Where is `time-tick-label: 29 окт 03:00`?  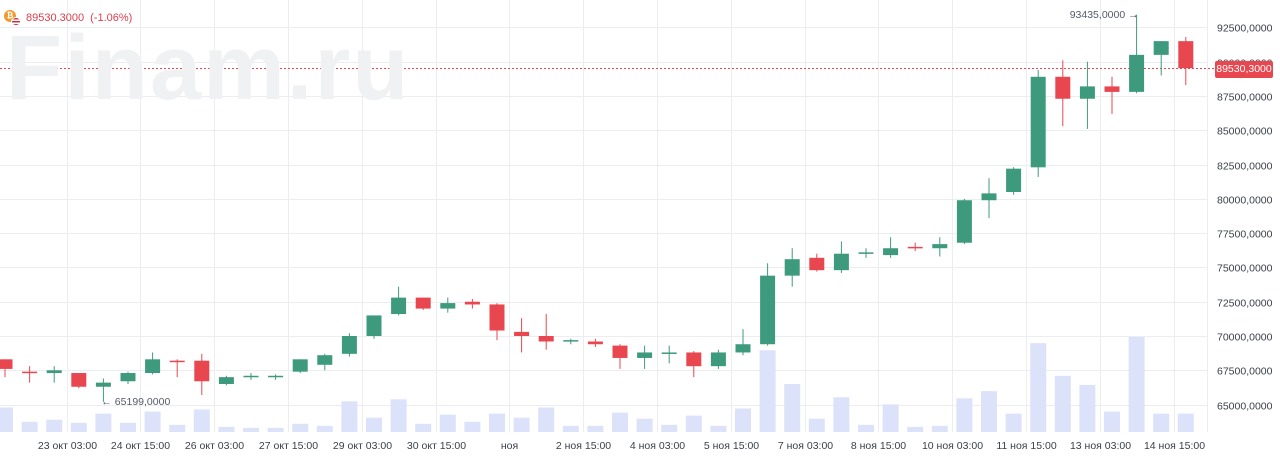
time-tick-label: 29 окт 03:00 is located at coordinates (362, 446).